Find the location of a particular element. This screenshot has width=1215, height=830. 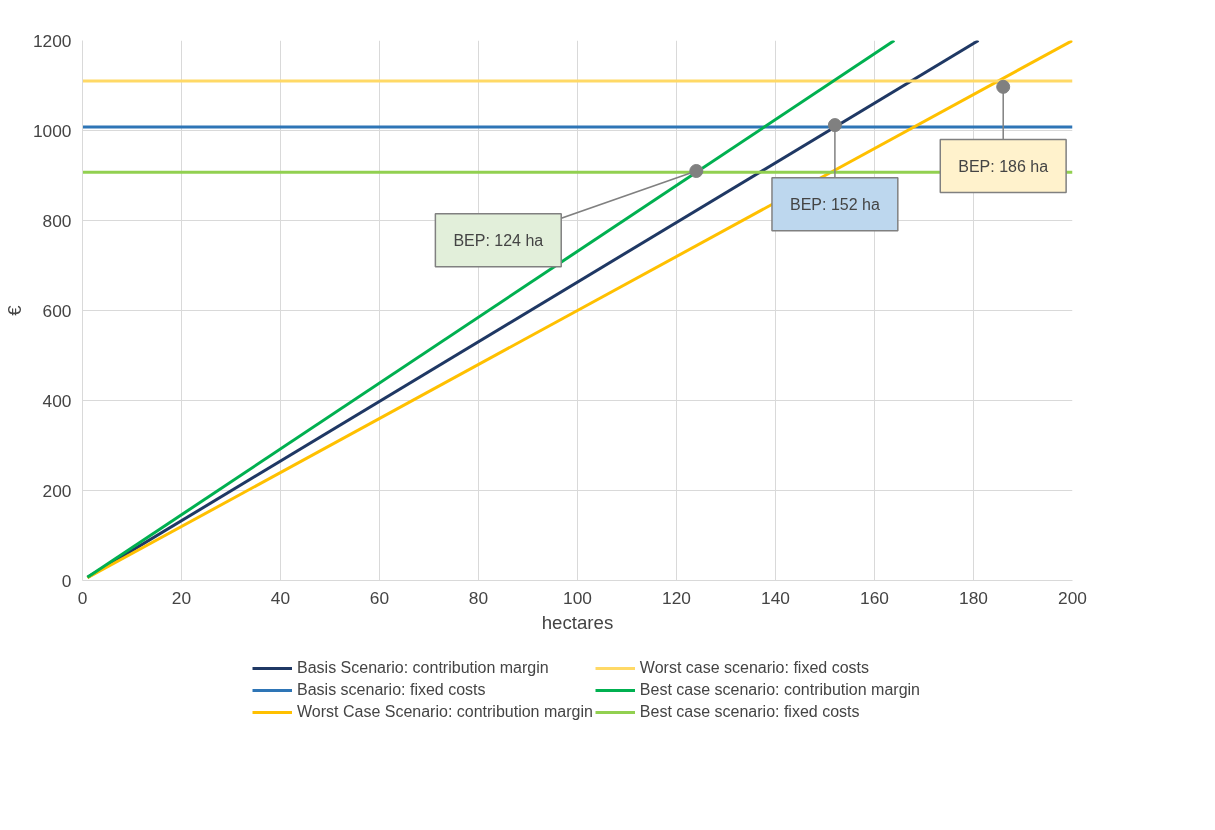

x-axis-title: hectares is located at coordinates (577, 622).